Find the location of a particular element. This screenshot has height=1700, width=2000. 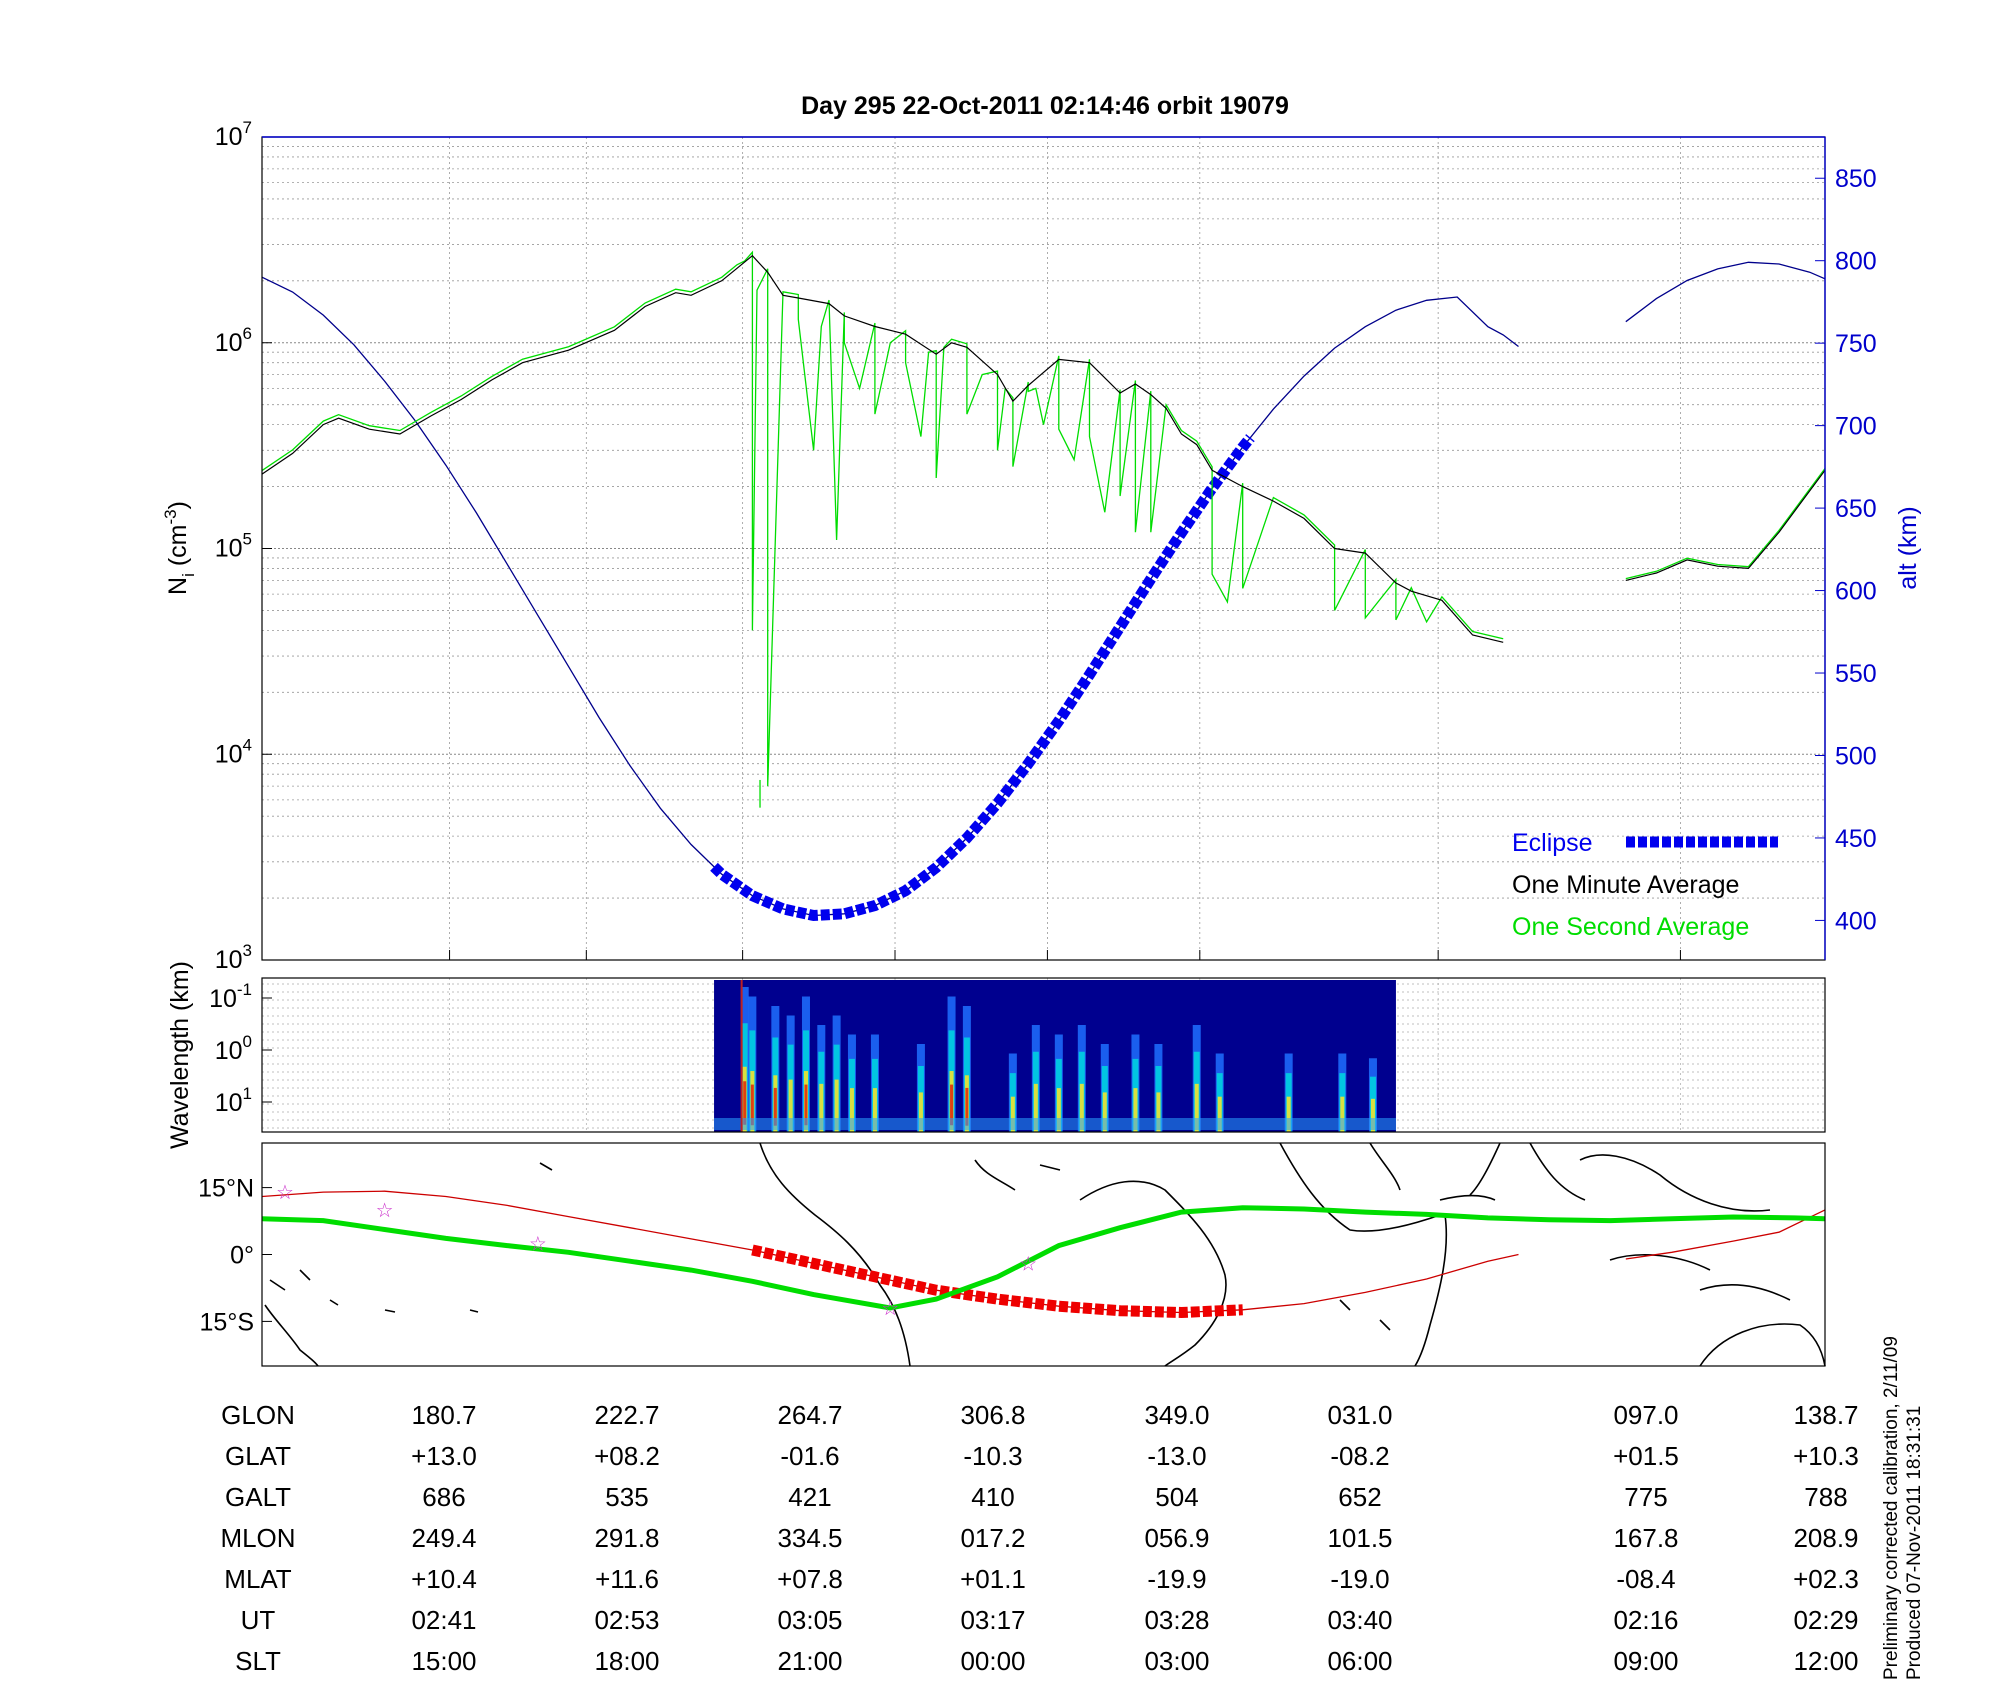

spectrogram-ylabel: Wavelength (km) is located at coordinates (180, 1055).